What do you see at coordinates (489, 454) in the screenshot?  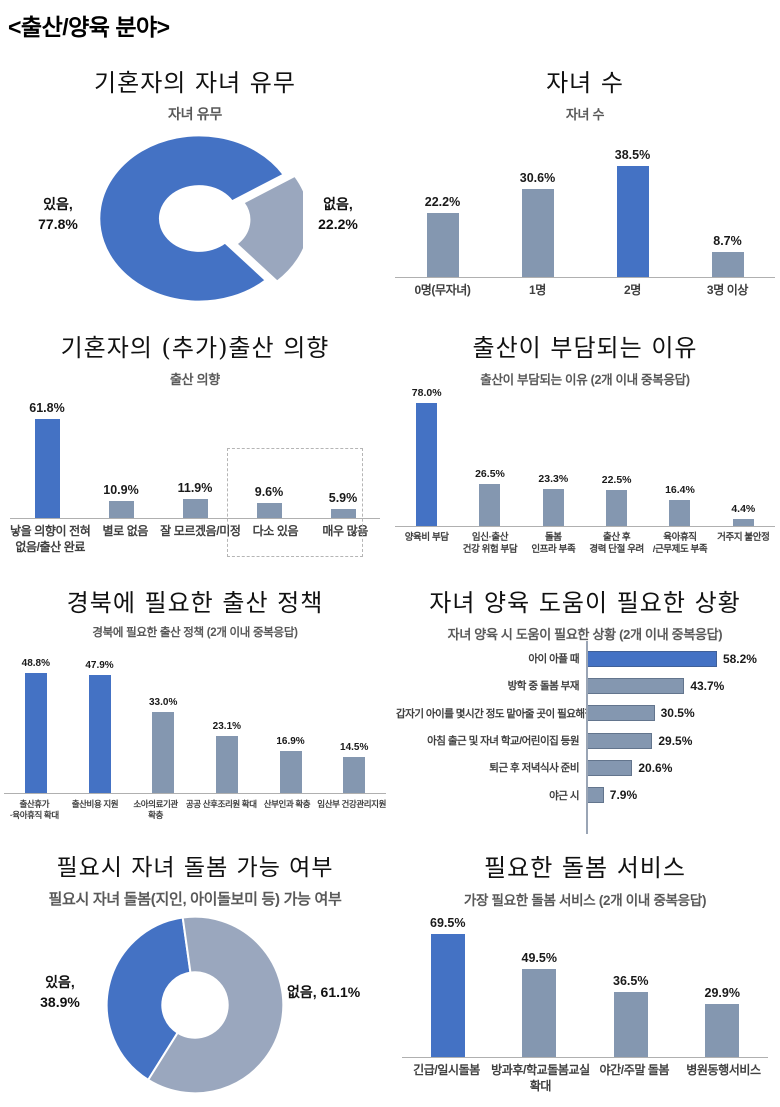 I see `bar-column: 26.5%` at bounding box center [489, 454].